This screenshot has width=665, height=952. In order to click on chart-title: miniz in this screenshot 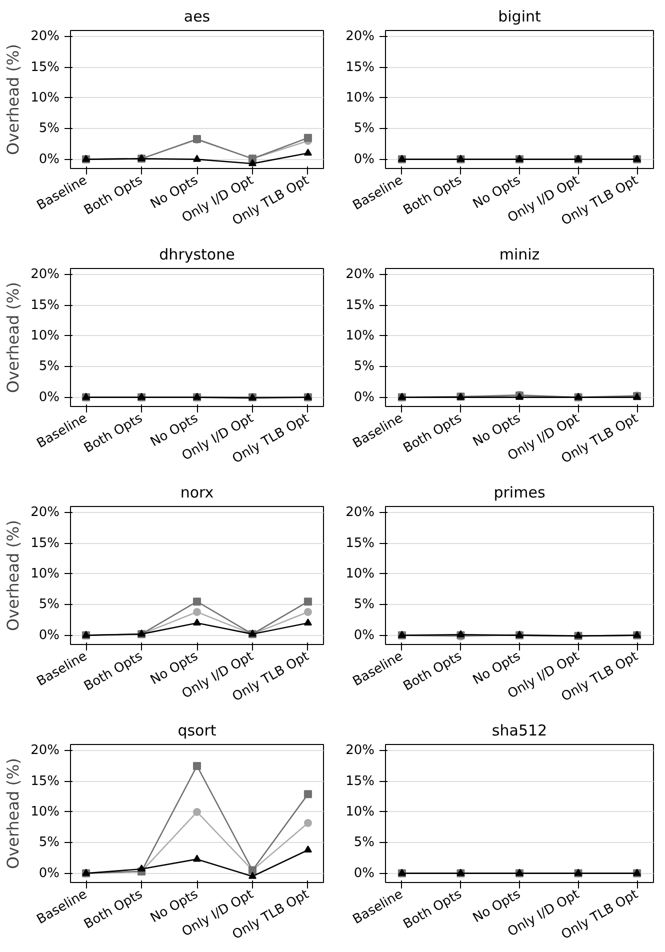, I will do `click(519, 255)`.